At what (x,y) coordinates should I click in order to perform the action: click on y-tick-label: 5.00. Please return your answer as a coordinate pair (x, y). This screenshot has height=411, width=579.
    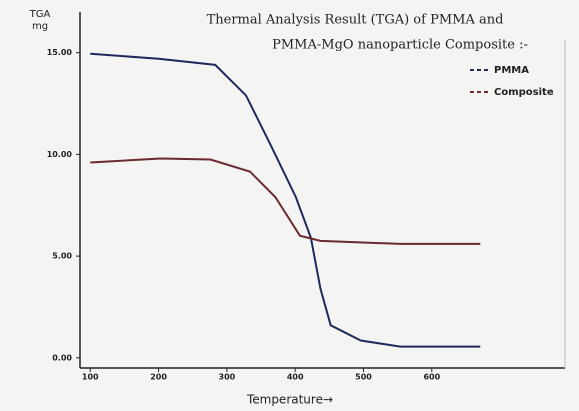
    Looking at the image, I should click on (62, 256).